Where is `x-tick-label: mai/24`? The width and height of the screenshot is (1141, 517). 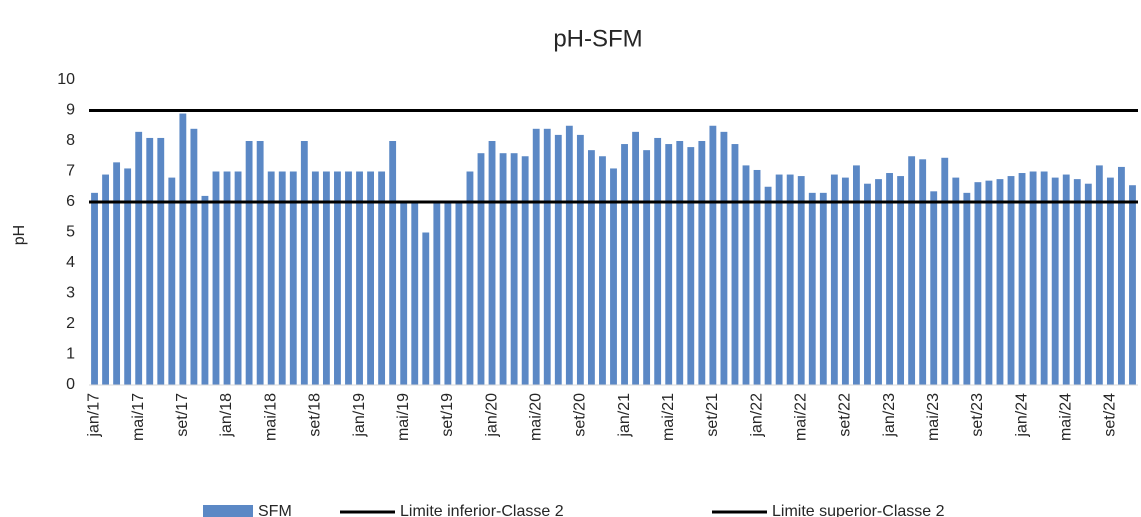
x-tick-label: mai/24 is located at coordinates (1065, 417).